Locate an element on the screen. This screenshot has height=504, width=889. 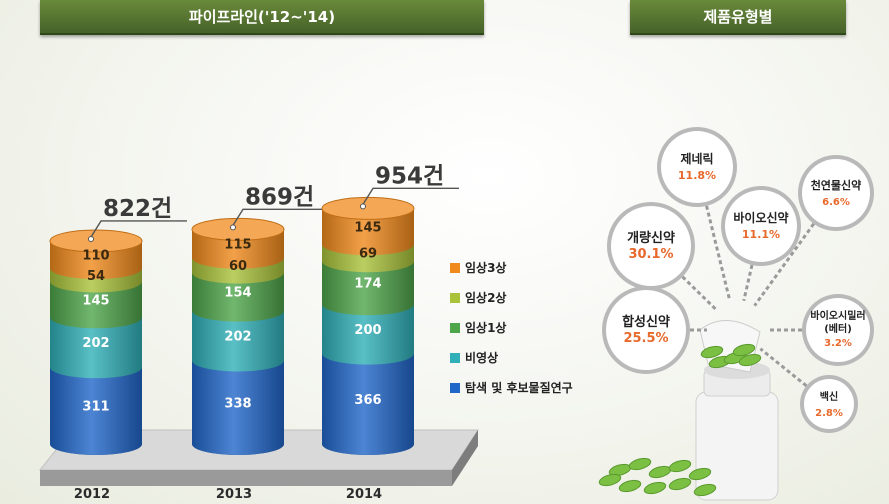
total-label: 822건 is located at coordinates (137, 209).